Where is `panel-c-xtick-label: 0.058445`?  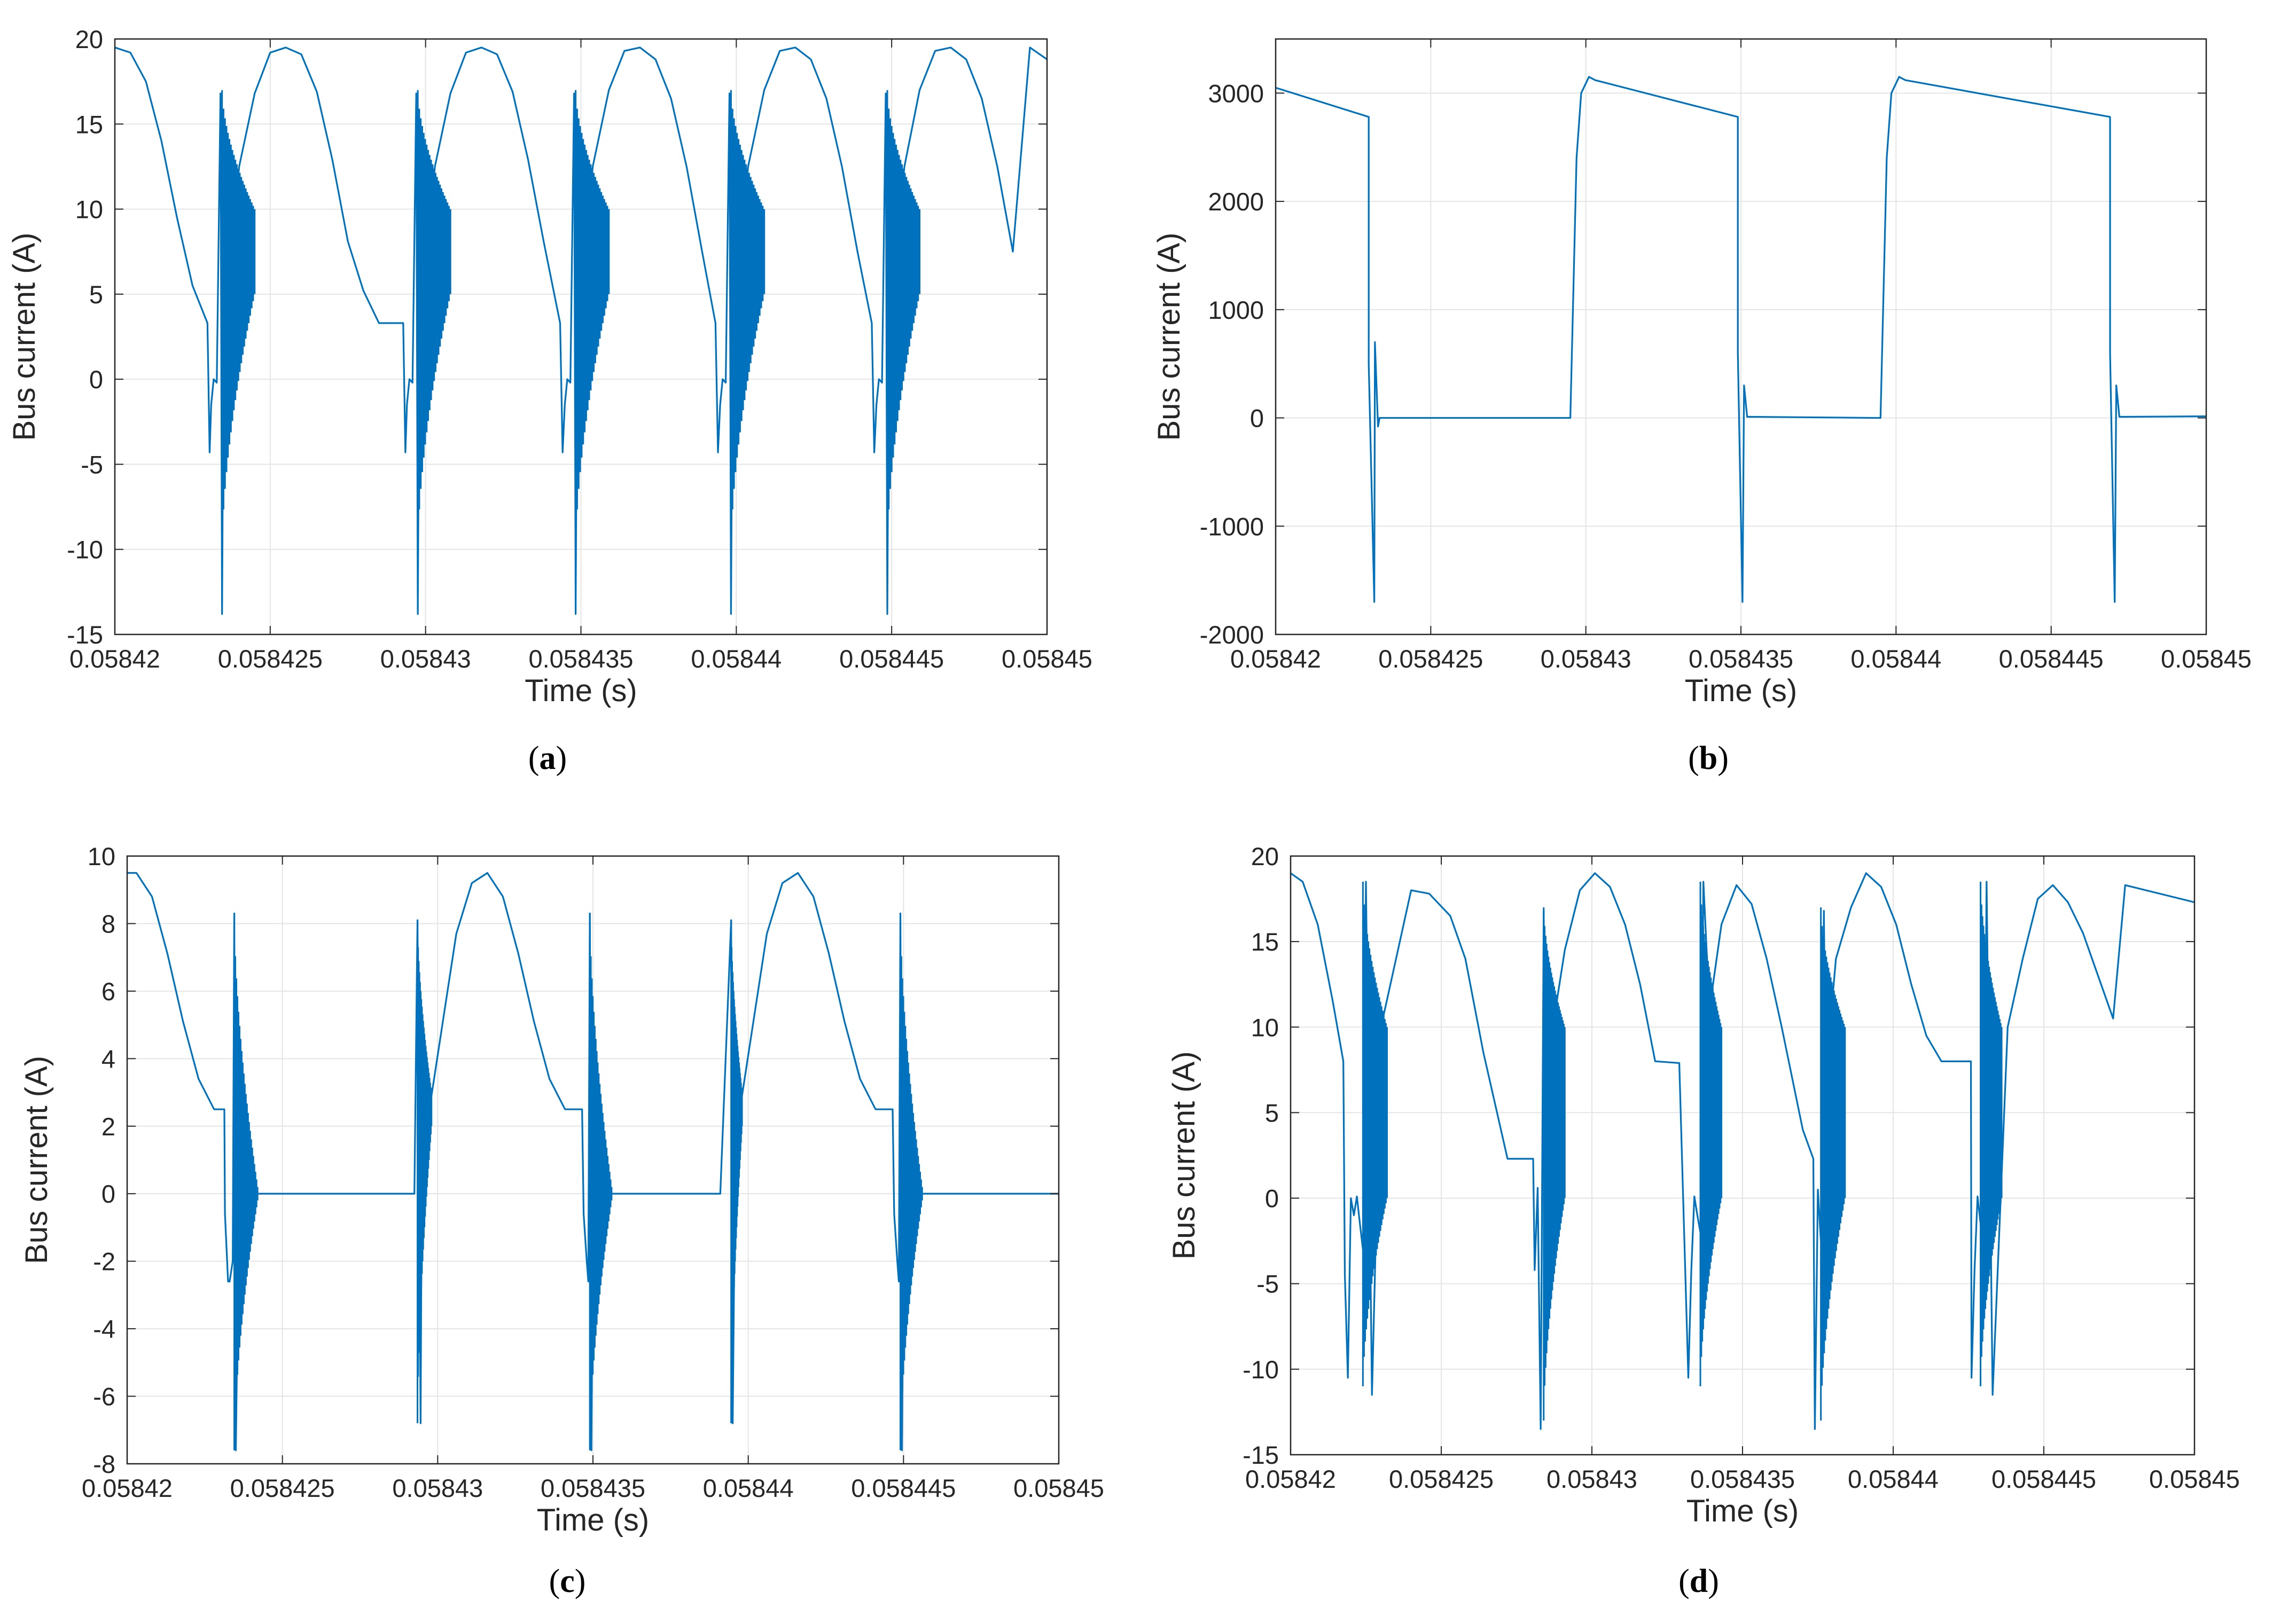 panel-c-xtick-label: 0.058445 is located at coordinates (903, 1488).